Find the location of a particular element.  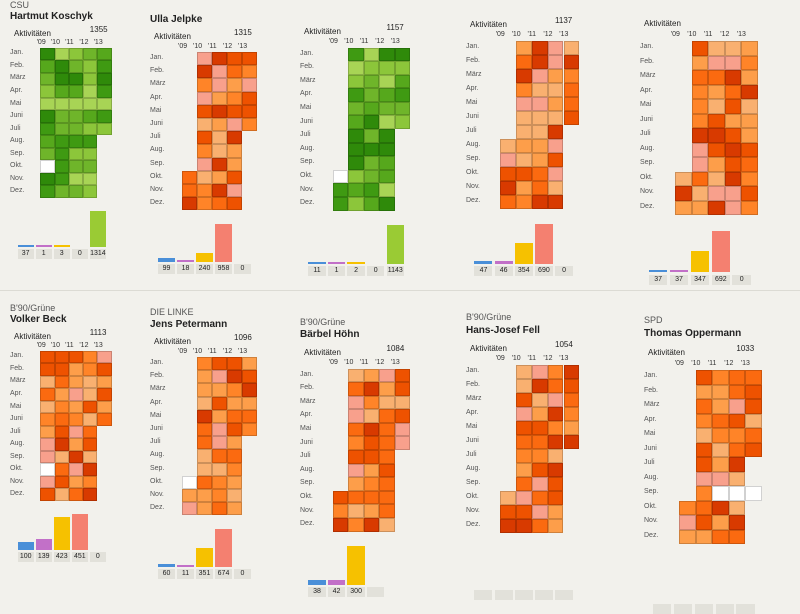

month-label: Sep. is located at coordinates (17, 456).